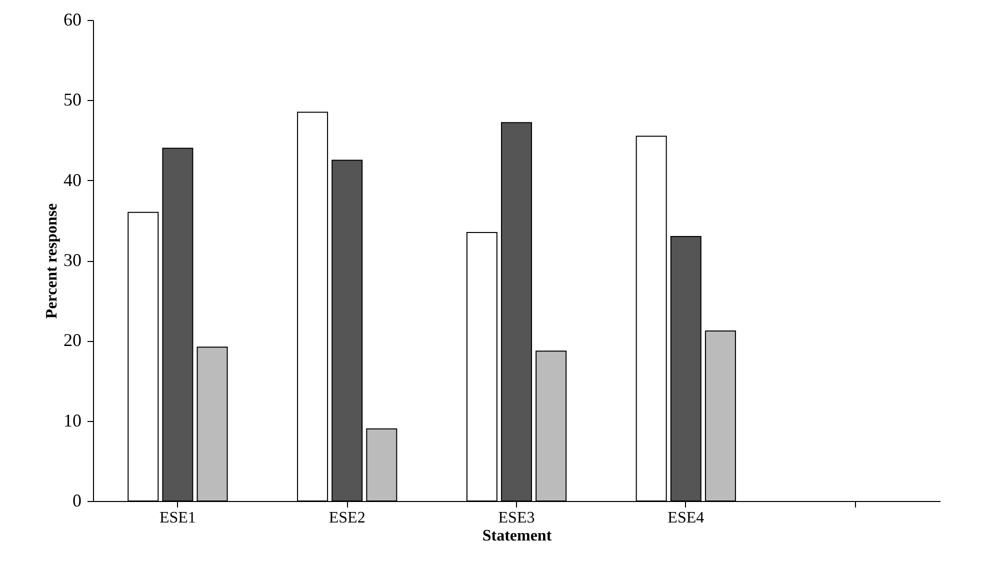 Image resolution: width=988 pixels, height=570 pixels. What do you see at coordinates (73, 20) in the screenshot?
I see `y-tick-label: 60` at bounding box center [73, 20].